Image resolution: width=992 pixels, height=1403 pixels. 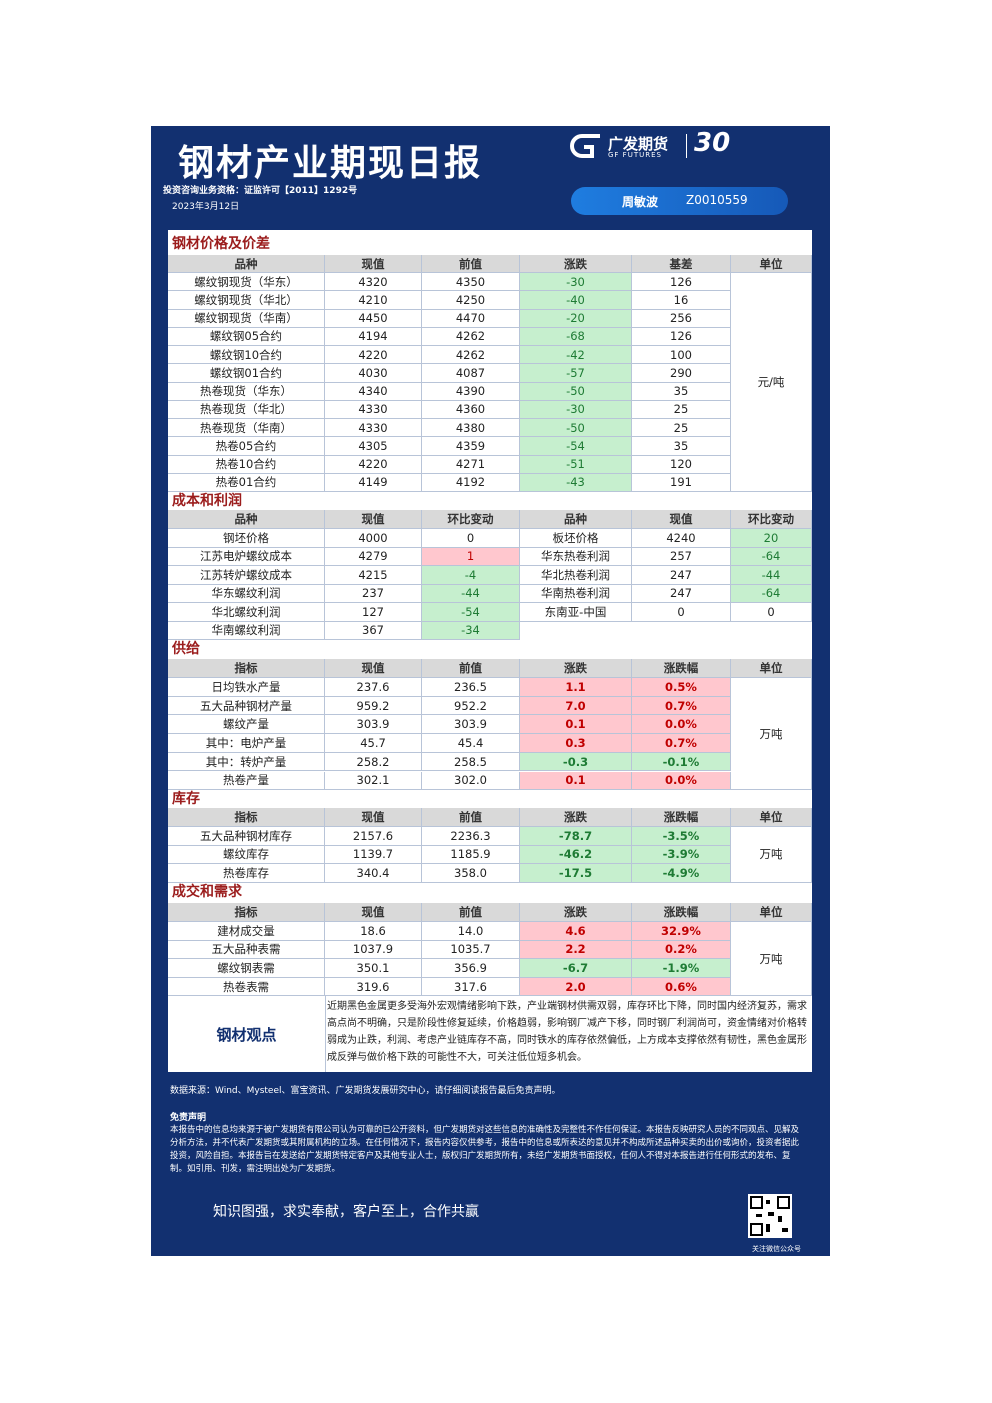 What do you see at coordinates (576, 950) in the screenshot?
I see `table-cell: 2.2` at bounding box center [576, 950].